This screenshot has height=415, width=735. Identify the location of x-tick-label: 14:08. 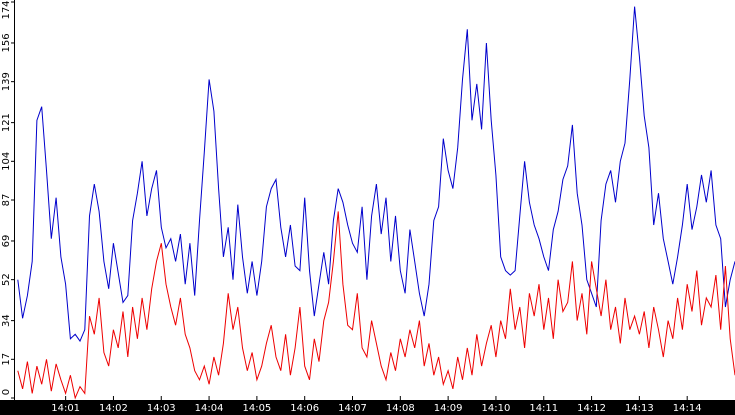
(400, 408).